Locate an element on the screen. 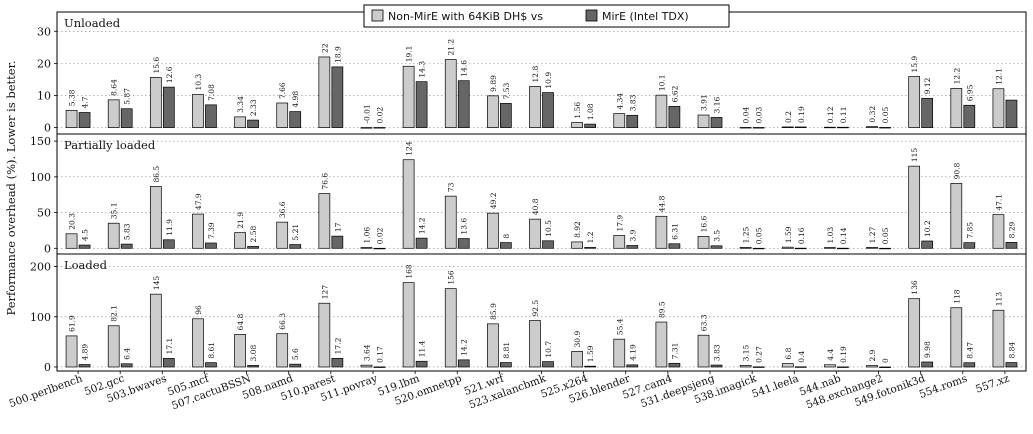 The image size is (1033, 434). value-label: 124 is located at coordinates (409, 148).